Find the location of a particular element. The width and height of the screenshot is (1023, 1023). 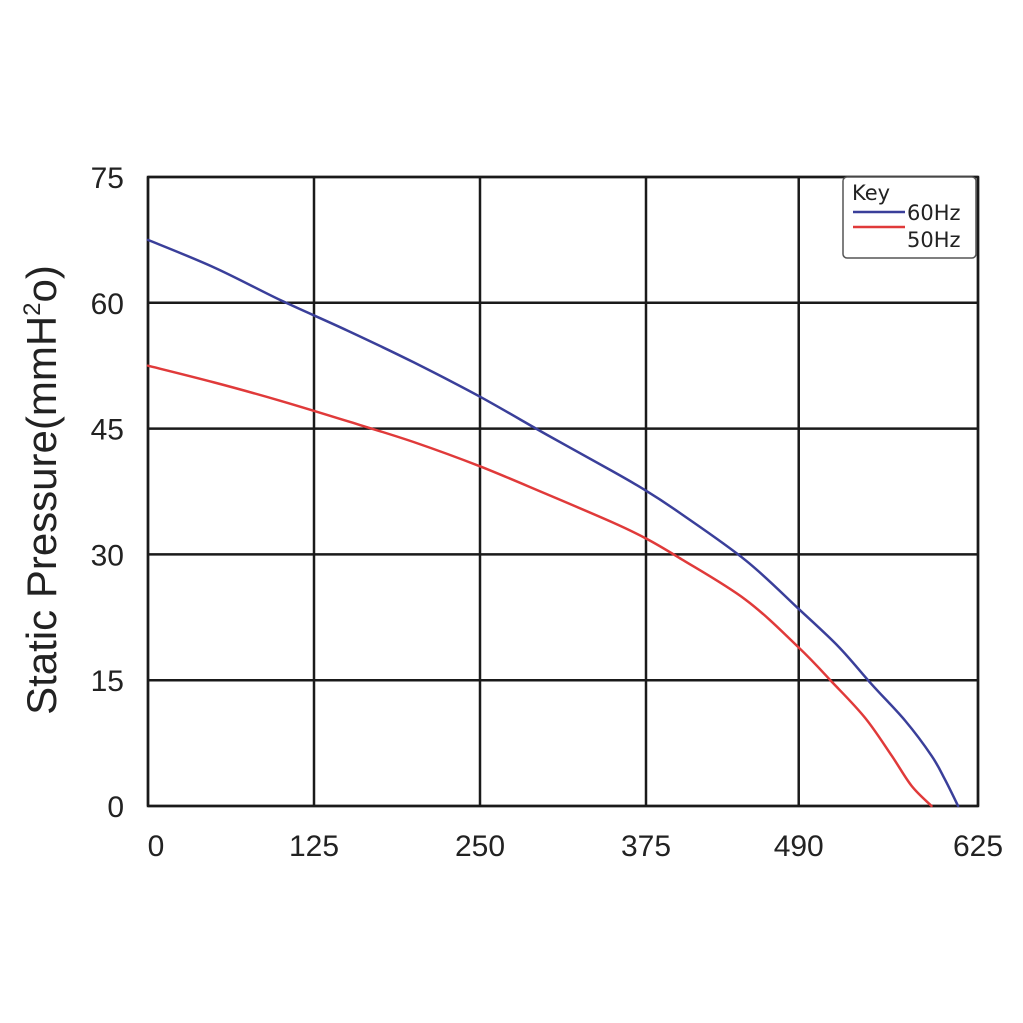

y-axis-label: Static Pressure(mmH2o) is located at coordinates (41, 490).